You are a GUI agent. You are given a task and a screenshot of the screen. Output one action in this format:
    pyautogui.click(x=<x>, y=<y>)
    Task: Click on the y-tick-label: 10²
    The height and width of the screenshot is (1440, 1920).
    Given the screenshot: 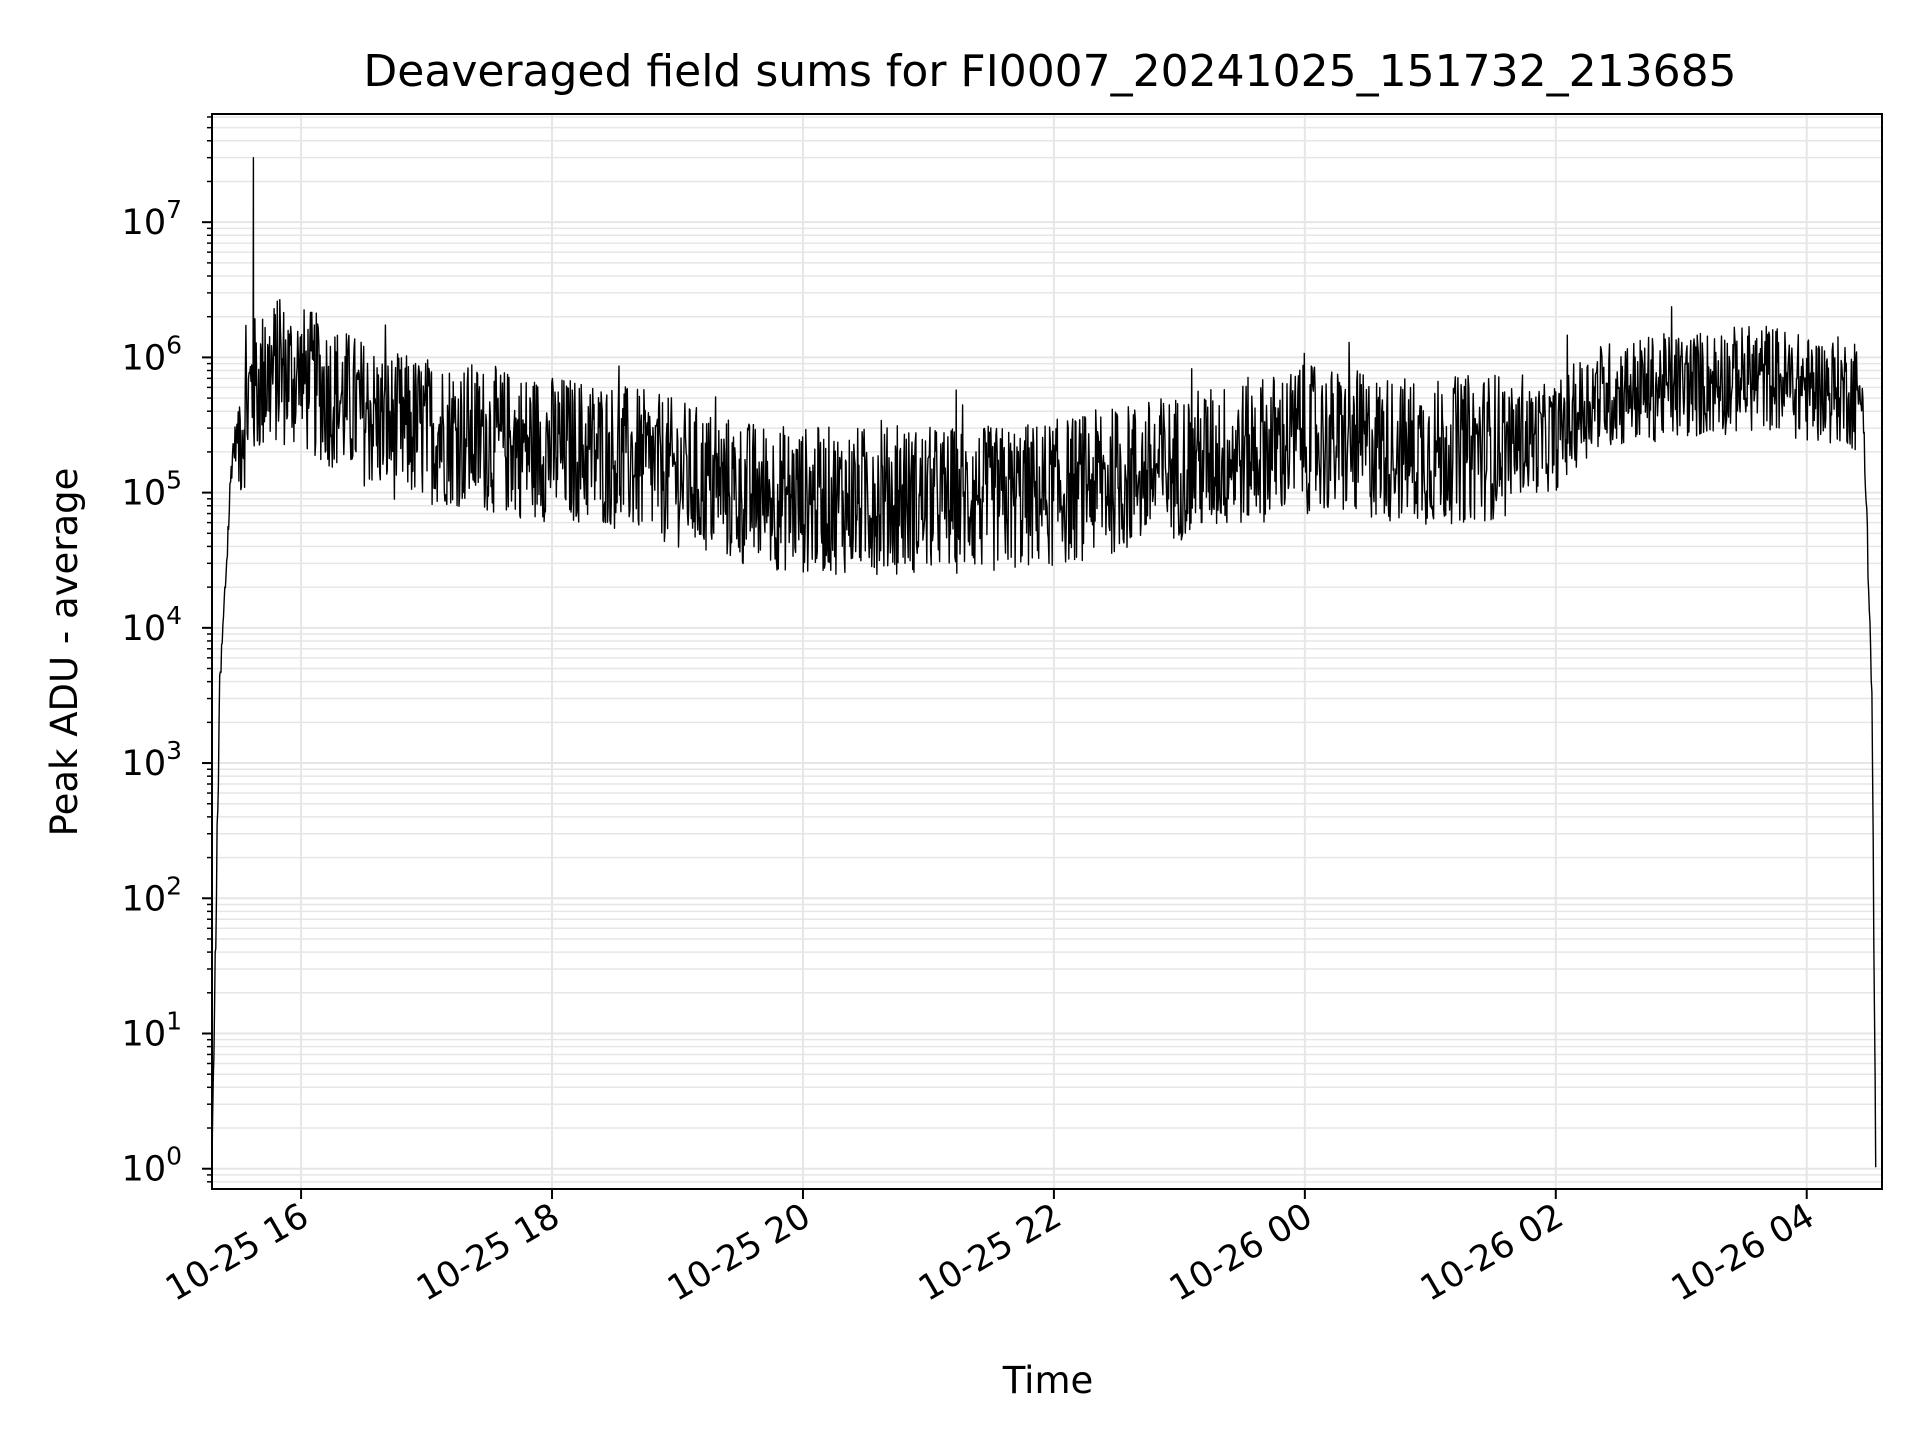 What is the action you would take?
    pyautogui.click(x=152, y=895)
    